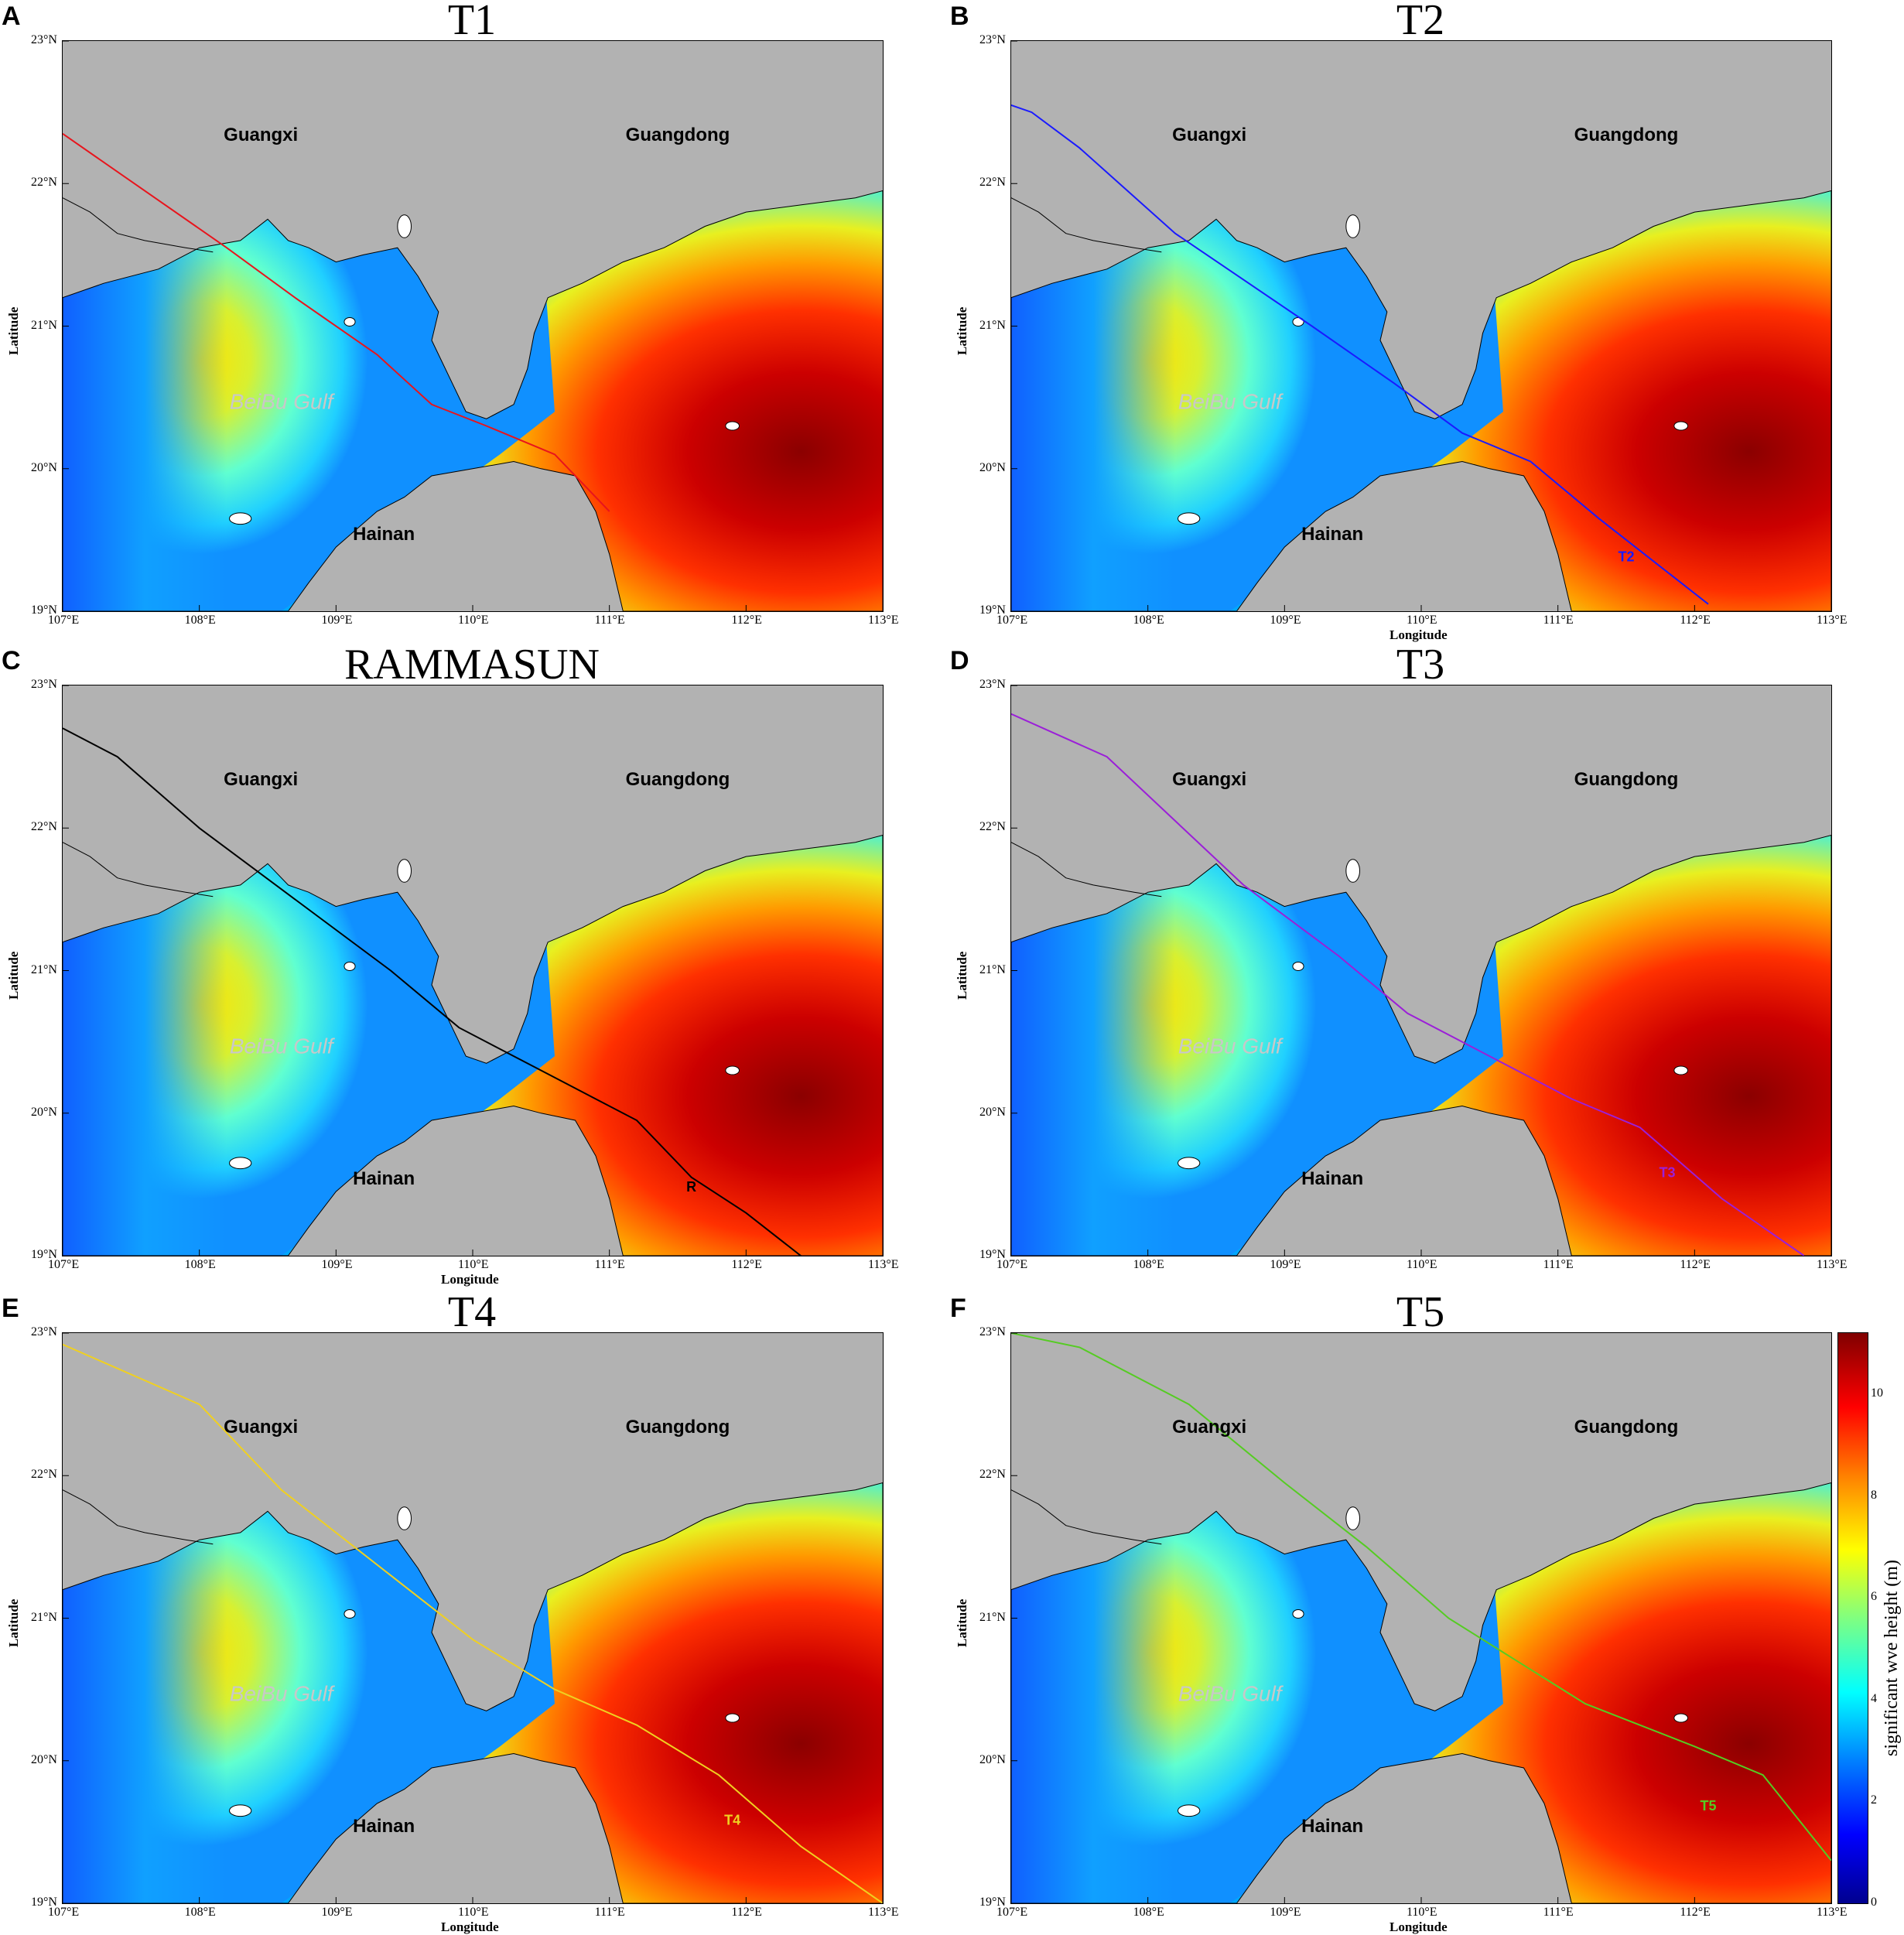 The height and width of the screenshot is (1935, 1904). What do you see at coordinates (958, 1308) in the screenshot?
I see `panel-letter: F` at bounding box center [958, 1308].